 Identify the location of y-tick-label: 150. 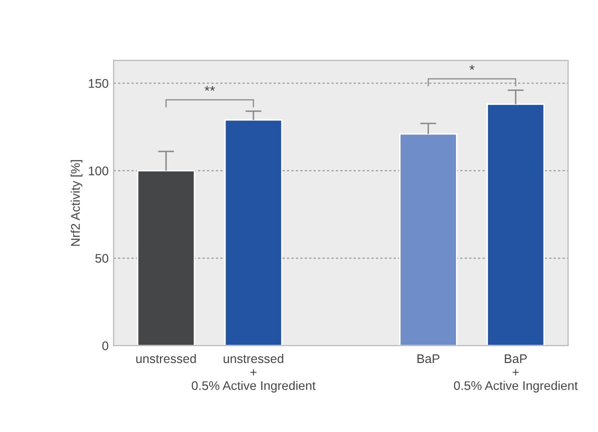
(98, 83).